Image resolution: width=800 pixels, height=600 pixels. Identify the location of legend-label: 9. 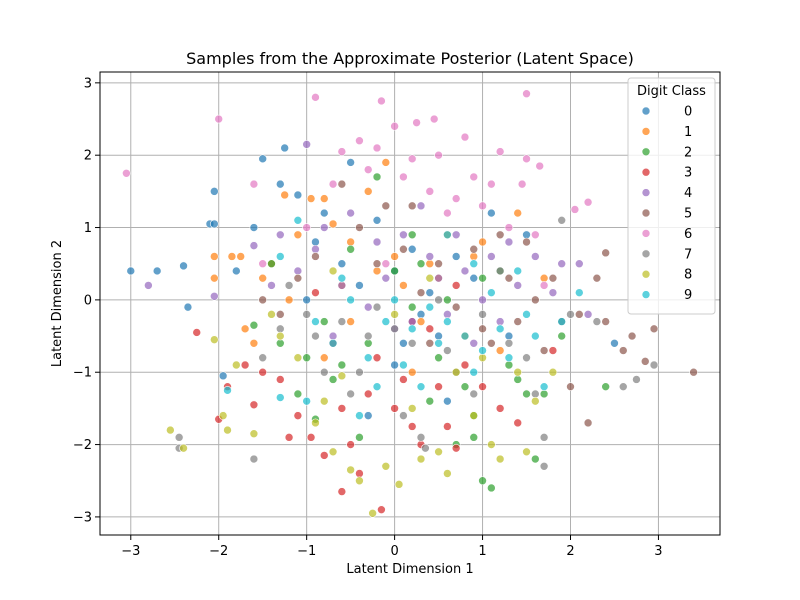
(688, 295).